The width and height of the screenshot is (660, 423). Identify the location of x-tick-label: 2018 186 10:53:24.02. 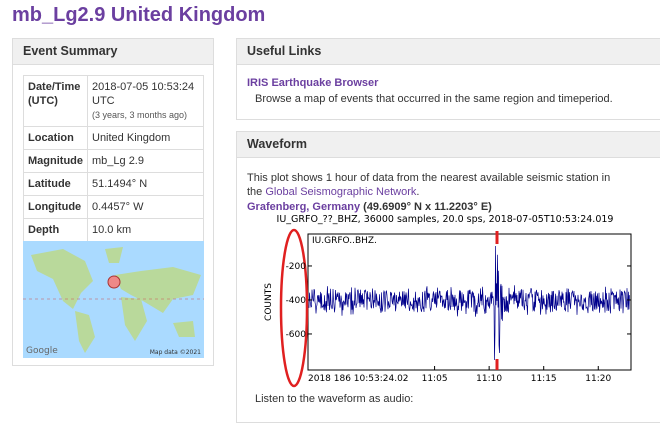
(358, 379).